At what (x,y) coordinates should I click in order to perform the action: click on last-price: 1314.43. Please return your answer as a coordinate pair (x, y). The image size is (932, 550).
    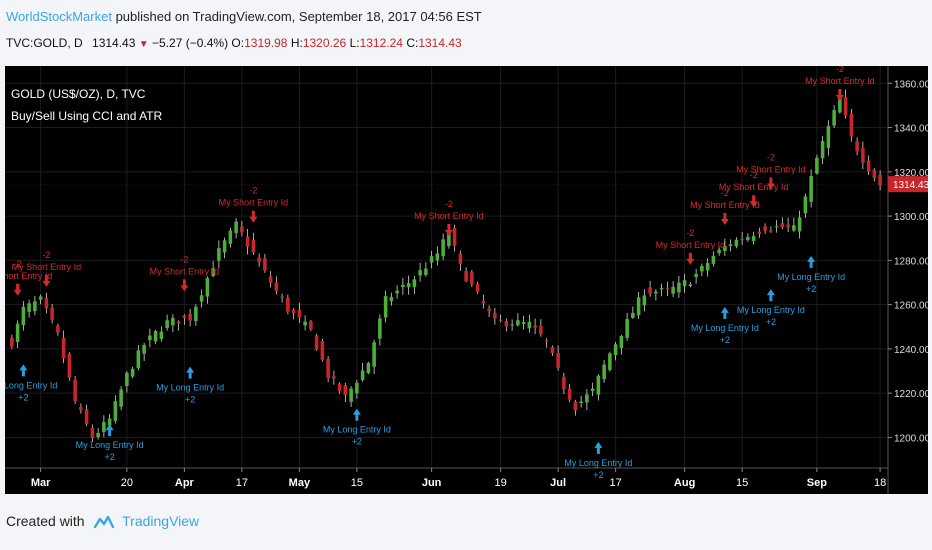
    Looking at the image, I should click on (114, 43).